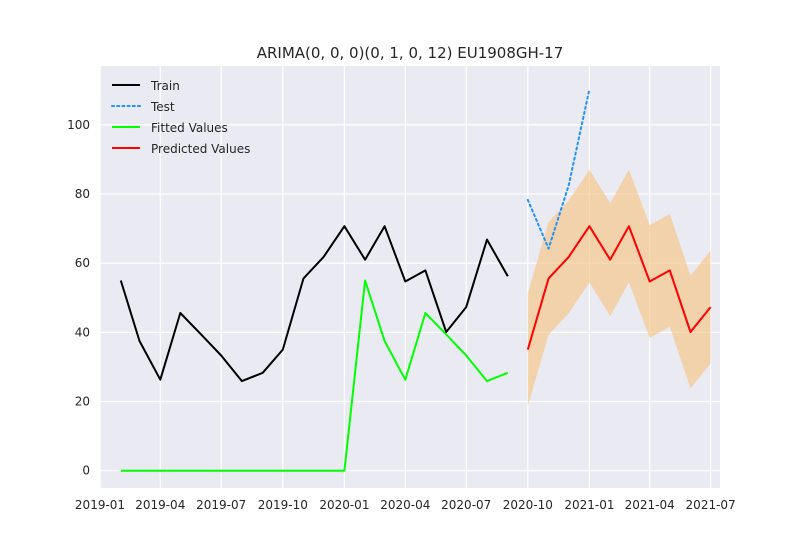 Image resolution: width=800 pixels, height=554 pixels. I want to click on y-tick-label: 60, so click(82, 263).